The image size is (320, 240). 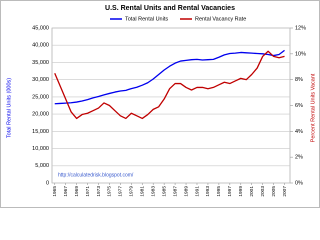 What do you see at coordinates (299, 80) in the screenshot?
I see `y2-tick-label: 8%` at bounding box center [299, 80].